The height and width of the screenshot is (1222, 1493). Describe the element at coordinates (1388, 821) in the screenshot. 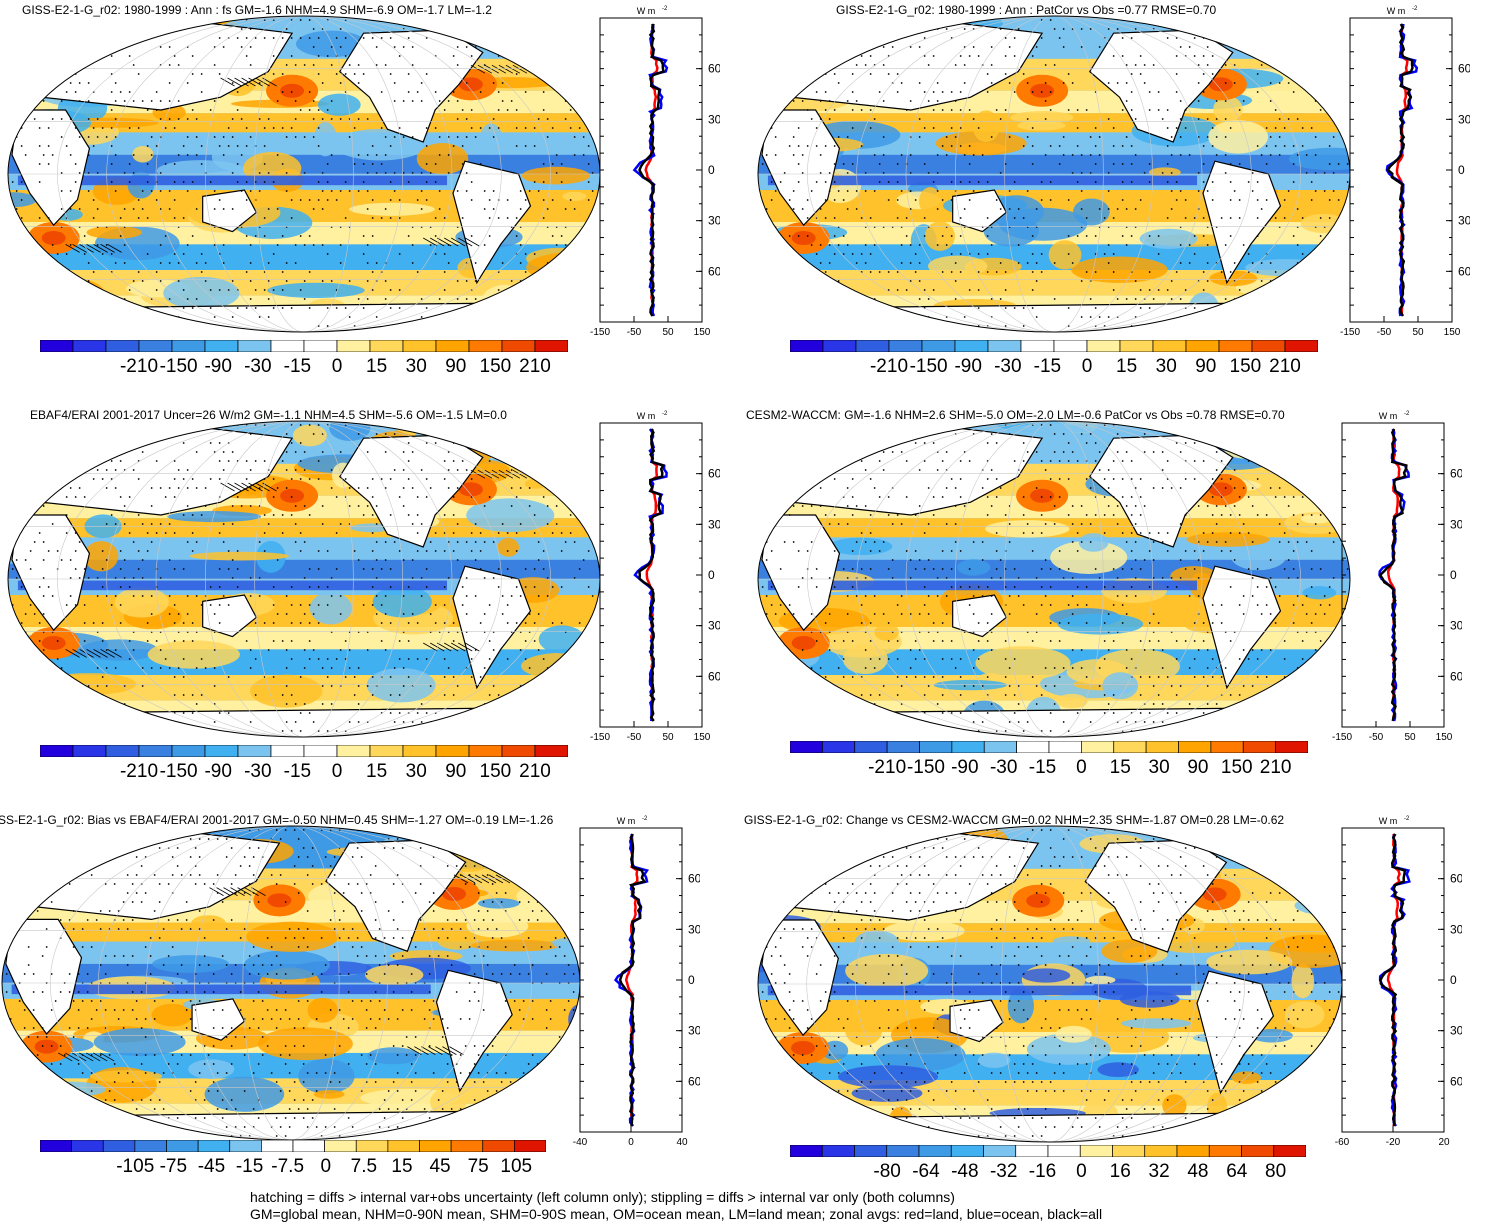

I see `zonal-units: W m` at that location.